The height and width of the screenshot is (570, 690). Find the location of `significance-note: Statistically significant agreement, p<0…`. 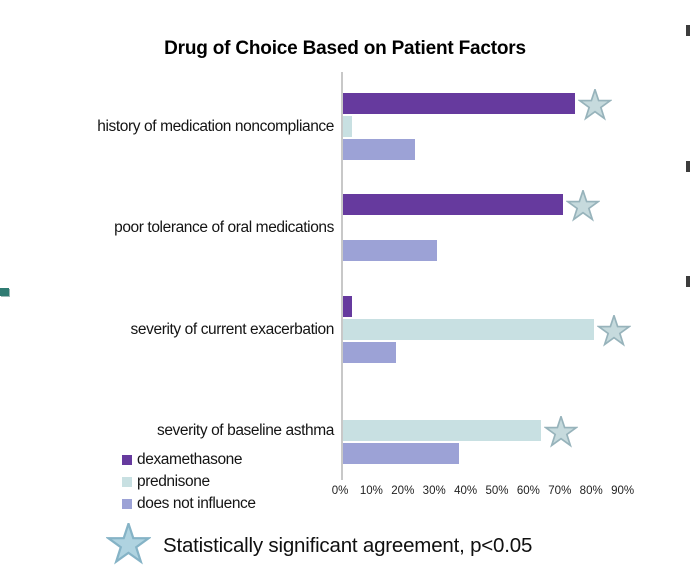

significance-note: Statistically significant agreement, p<0… is located at coordinates (319, 544).